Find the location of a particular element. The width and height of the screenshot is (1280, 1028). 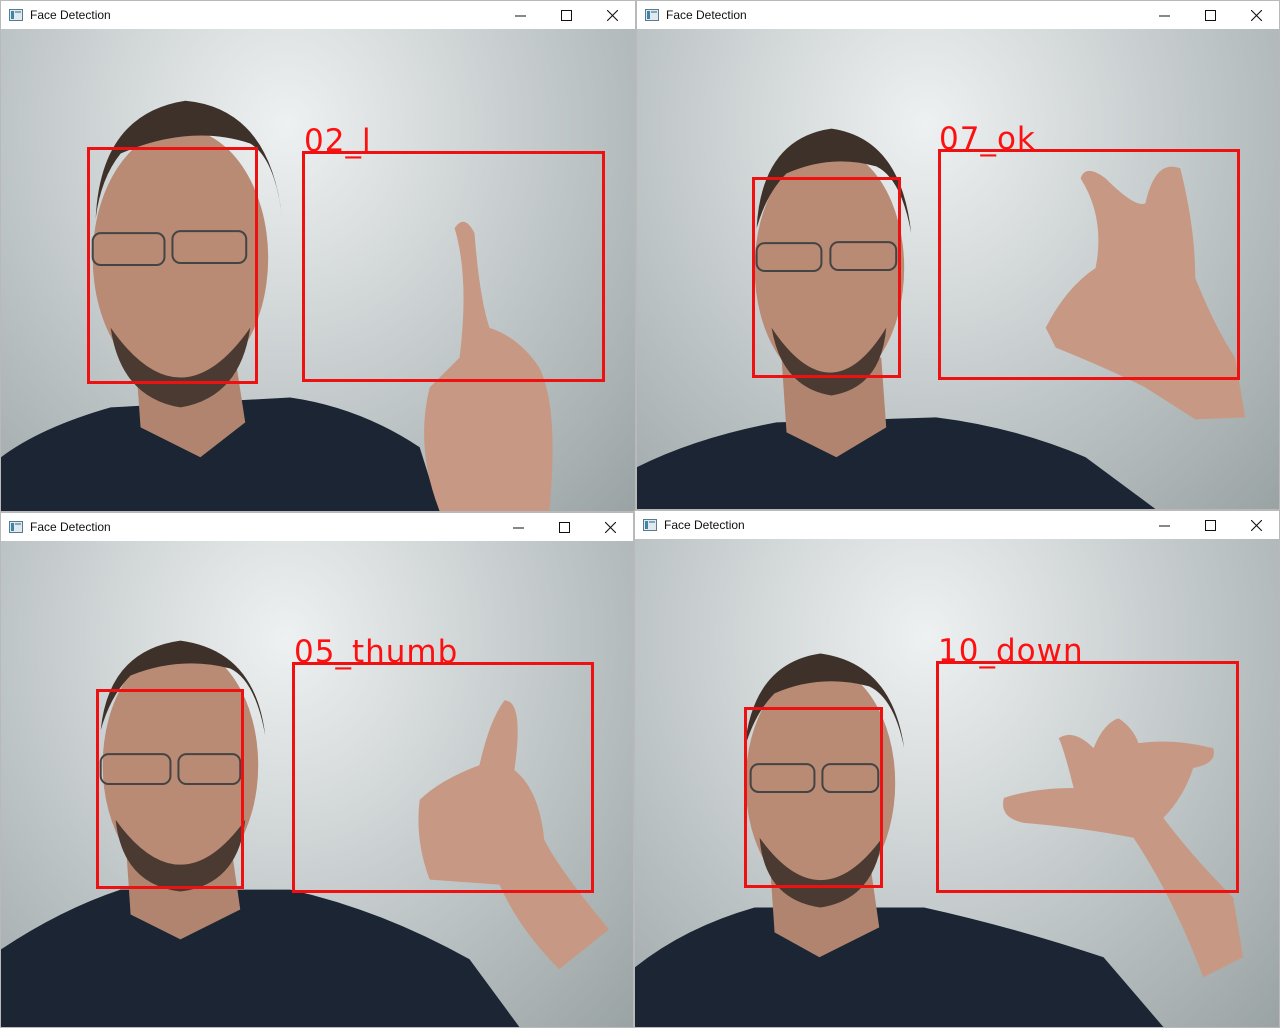

gesture-label: 05_thumb is located at coordinates (376, 652).